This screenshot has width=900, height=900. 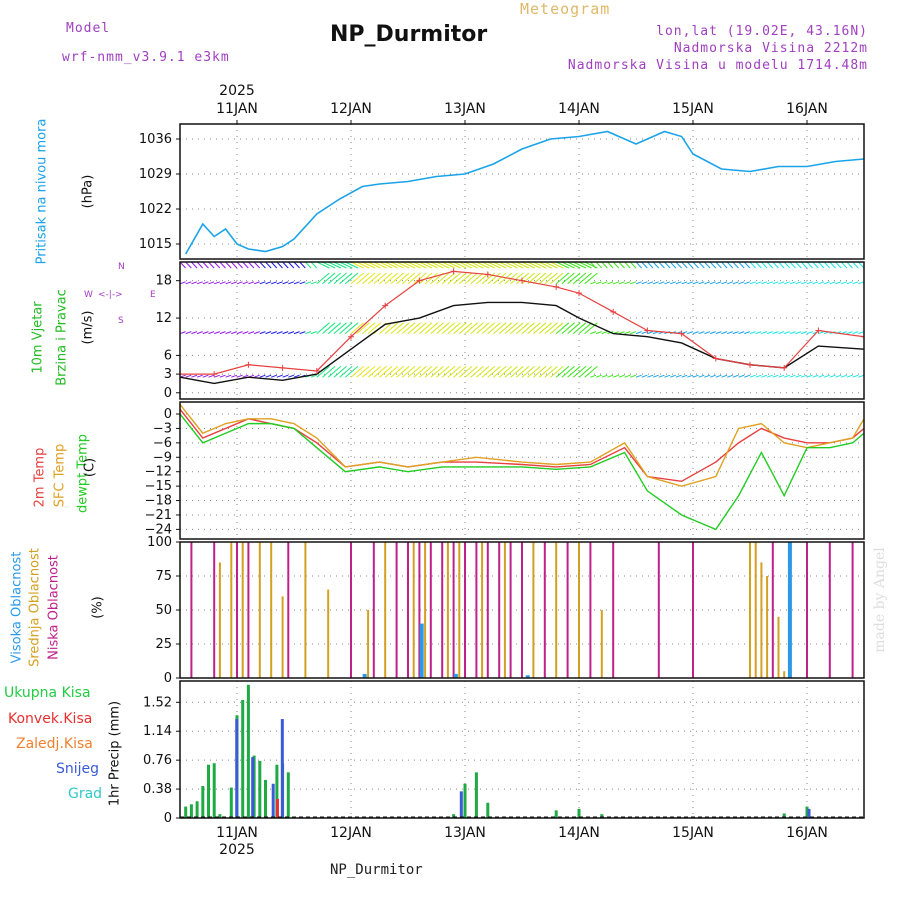 I want to click on top-day-label-4: 15JAN, so click(x=693, y=109).